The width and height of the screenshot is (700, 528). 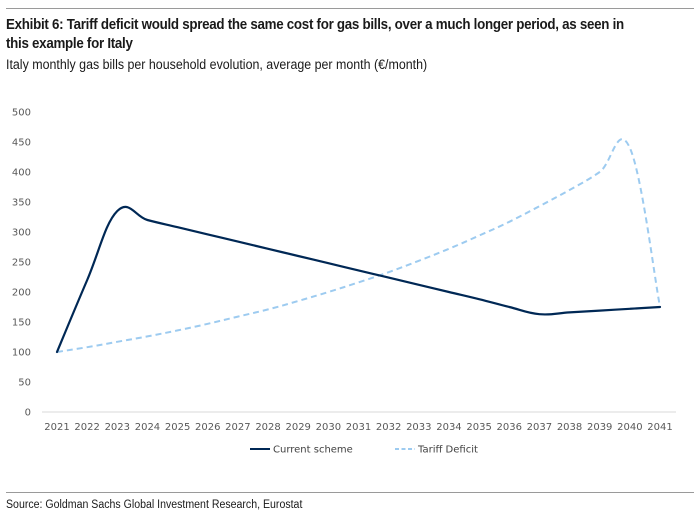 I want to click on x-tick-label: 2029, so click(x=297, y=427).